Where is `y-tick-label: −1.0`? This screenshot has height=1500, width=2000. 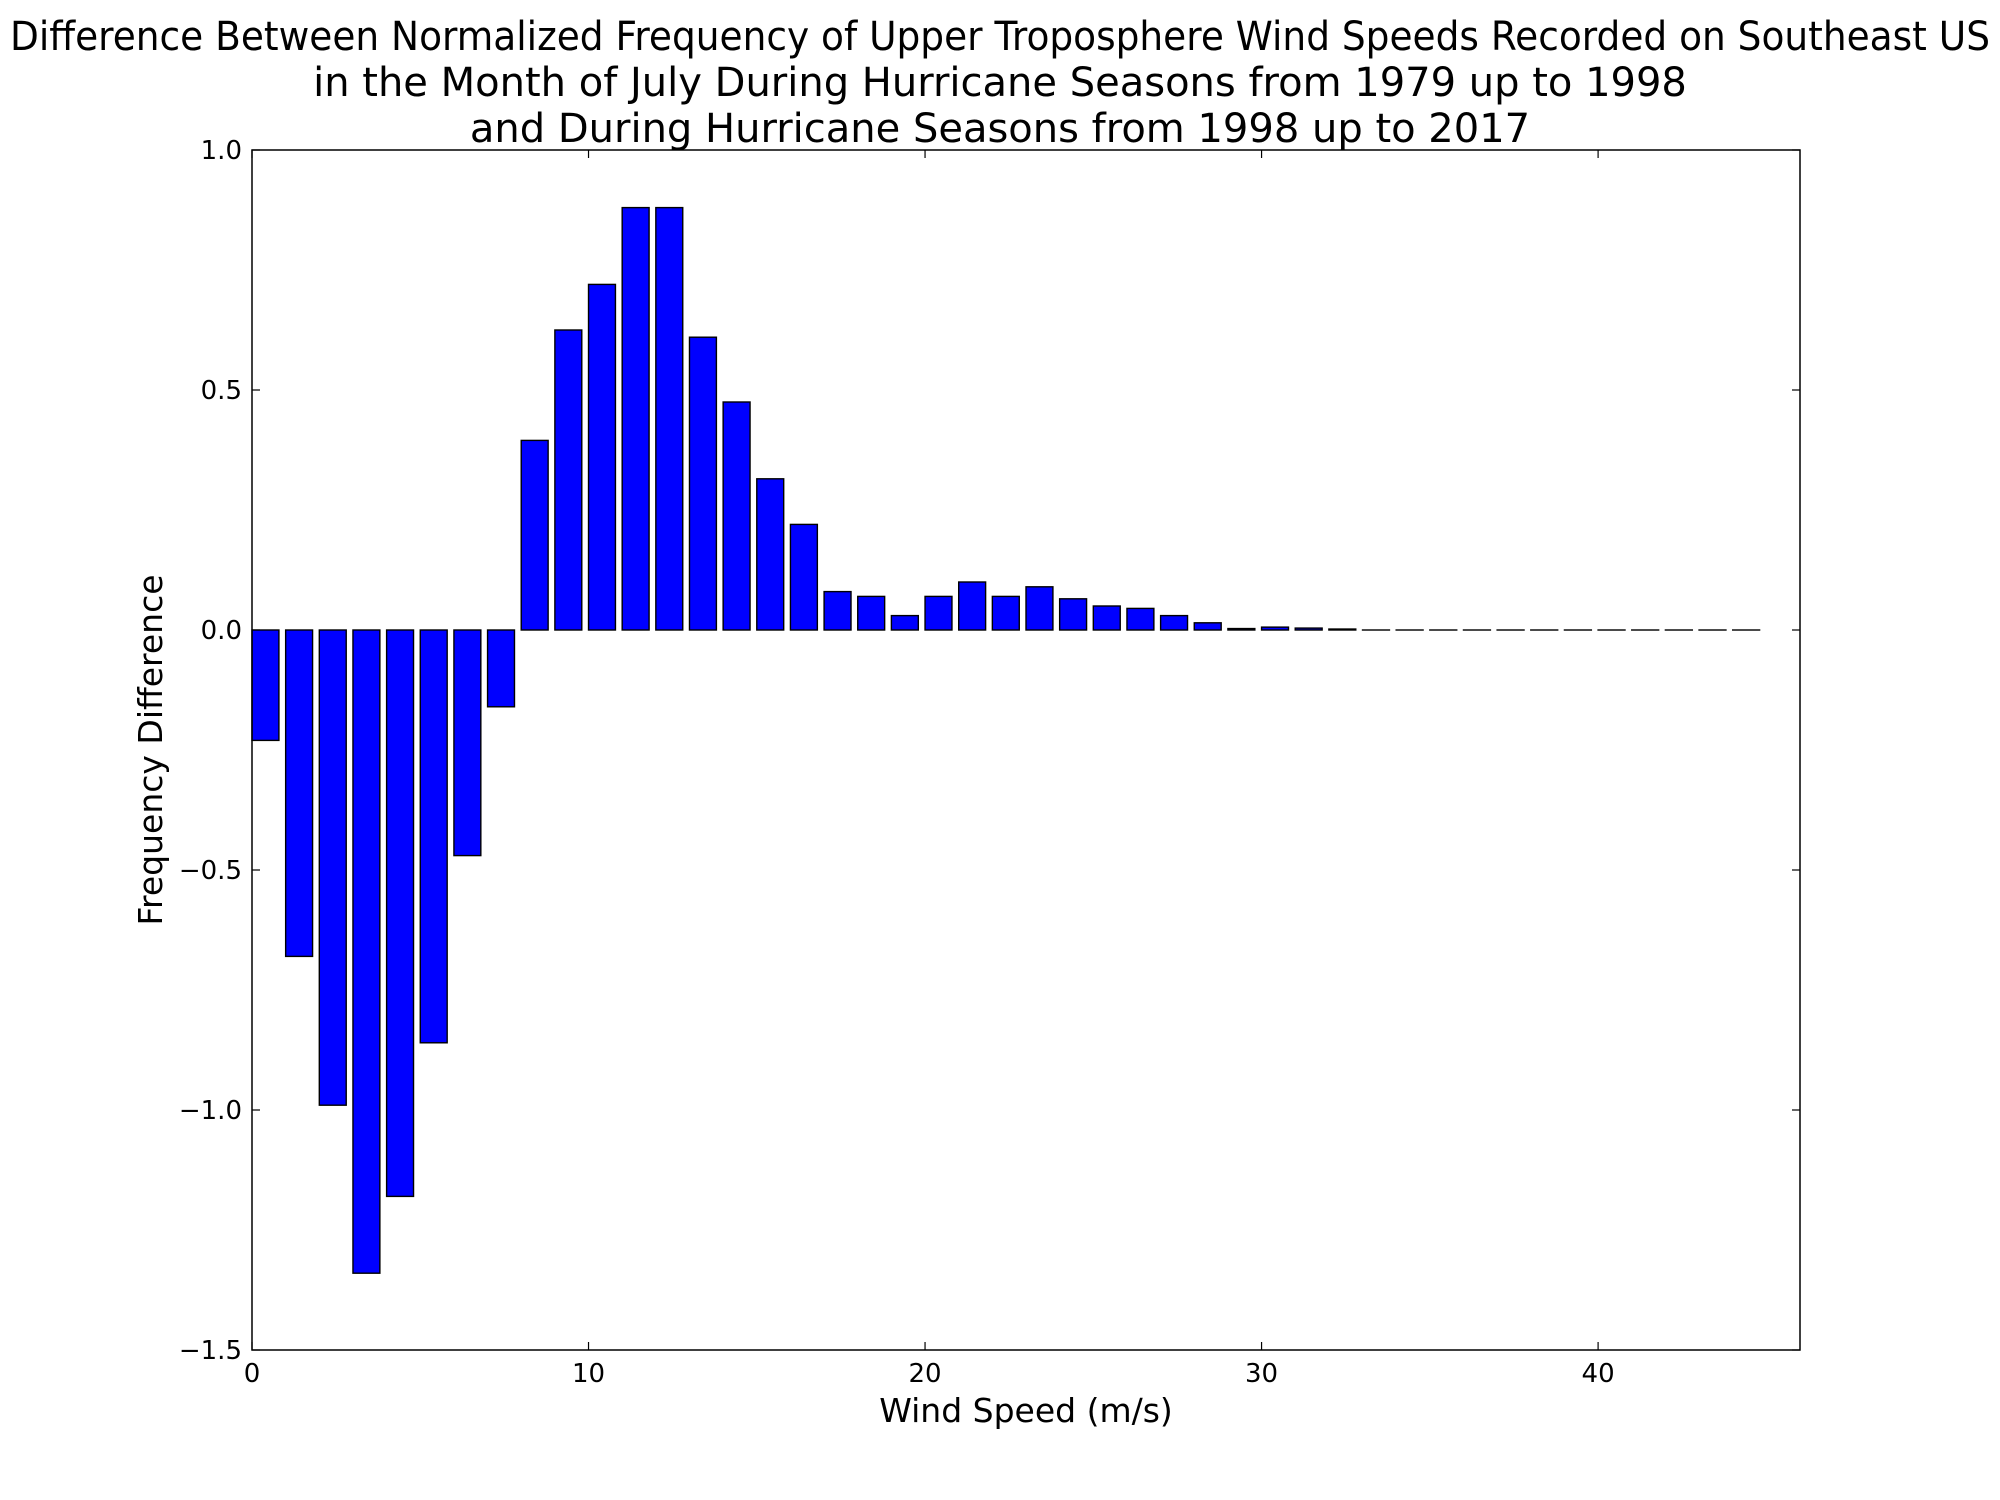 y-tick-label: −1.0 is located at coordinates (210, 1111).